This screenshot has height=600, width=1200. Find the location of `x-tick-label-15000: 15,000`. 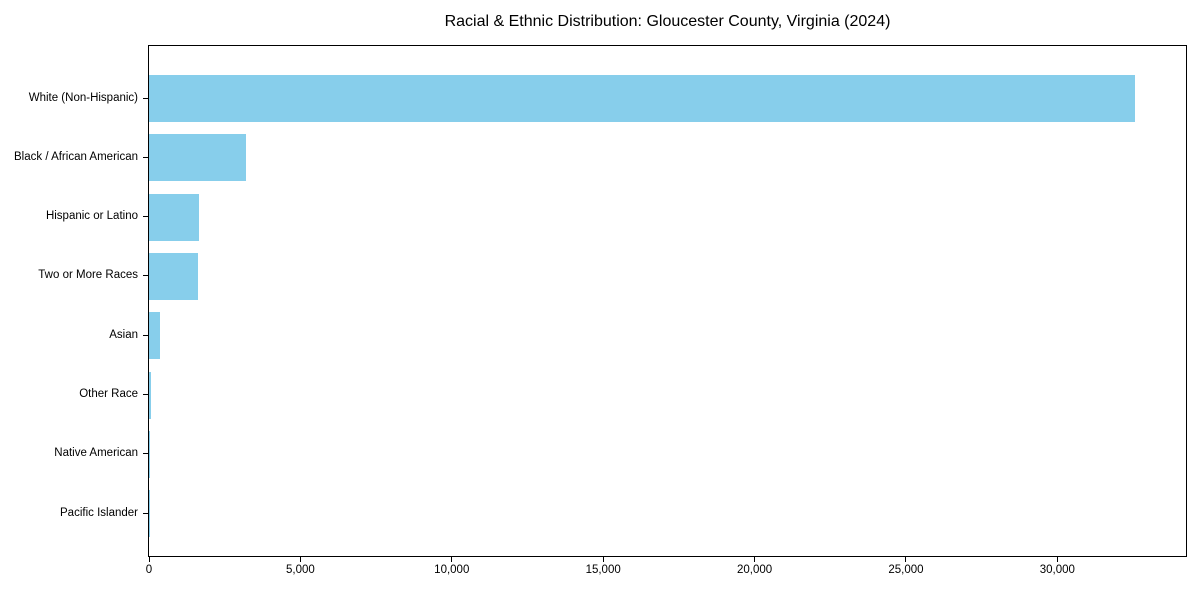

x-tick-label-15000: 15,000 is located at coordinates (603, 570).